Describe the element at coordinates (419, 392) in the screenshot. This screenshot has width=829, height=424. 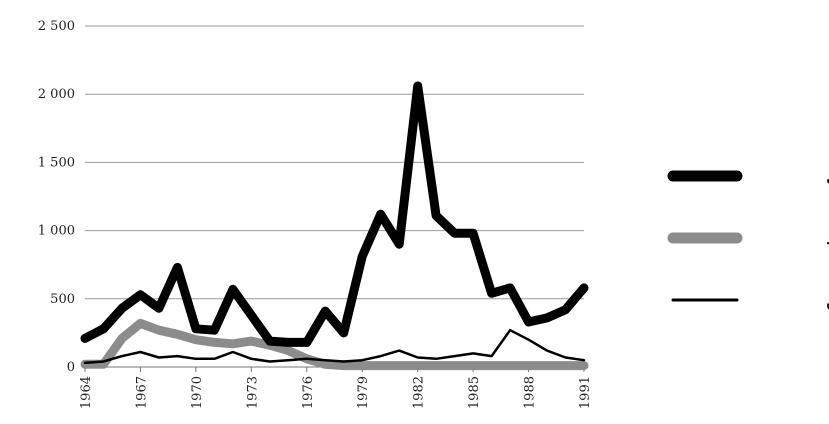
I see `x-tick-label: 1982` at that location.